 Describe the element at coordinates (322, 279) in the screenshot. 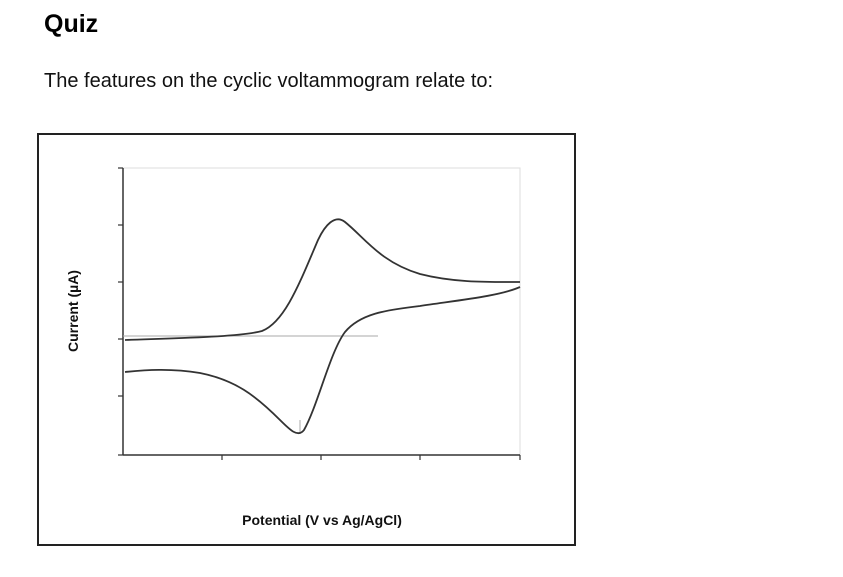

I see `oxidation-curve` at that location.